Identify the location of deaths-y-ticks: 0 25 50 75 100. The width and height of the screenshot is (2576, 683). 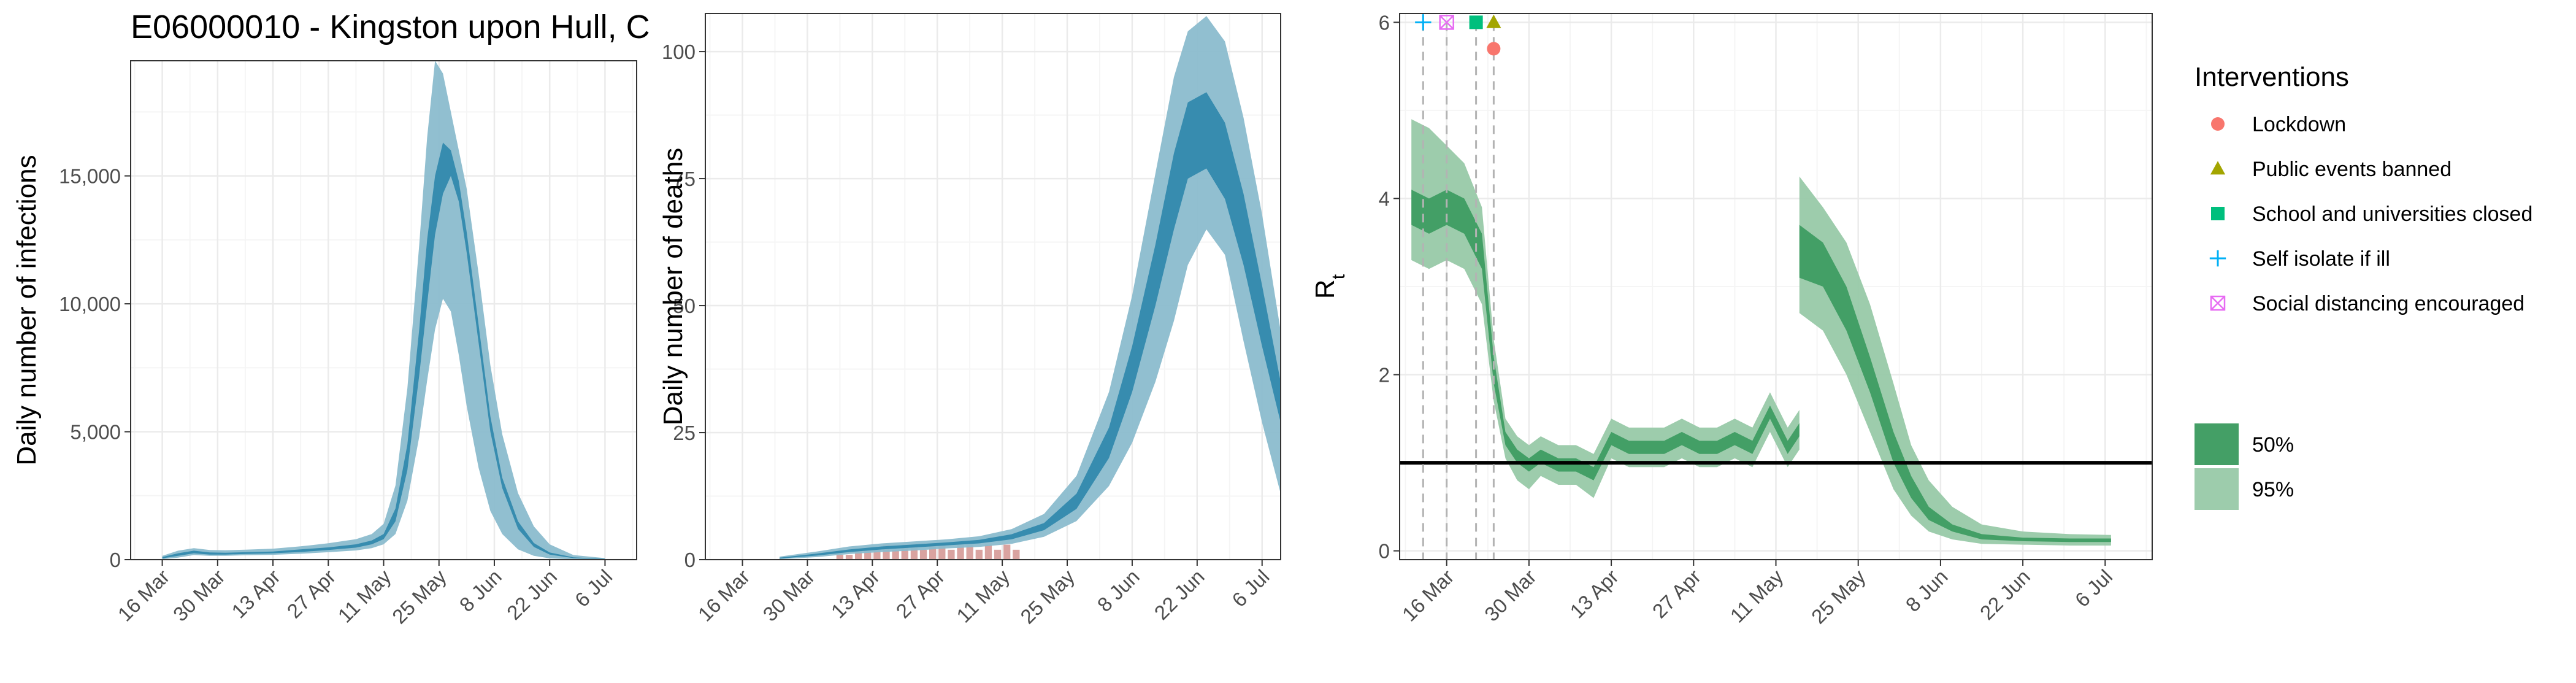
(683, 306).